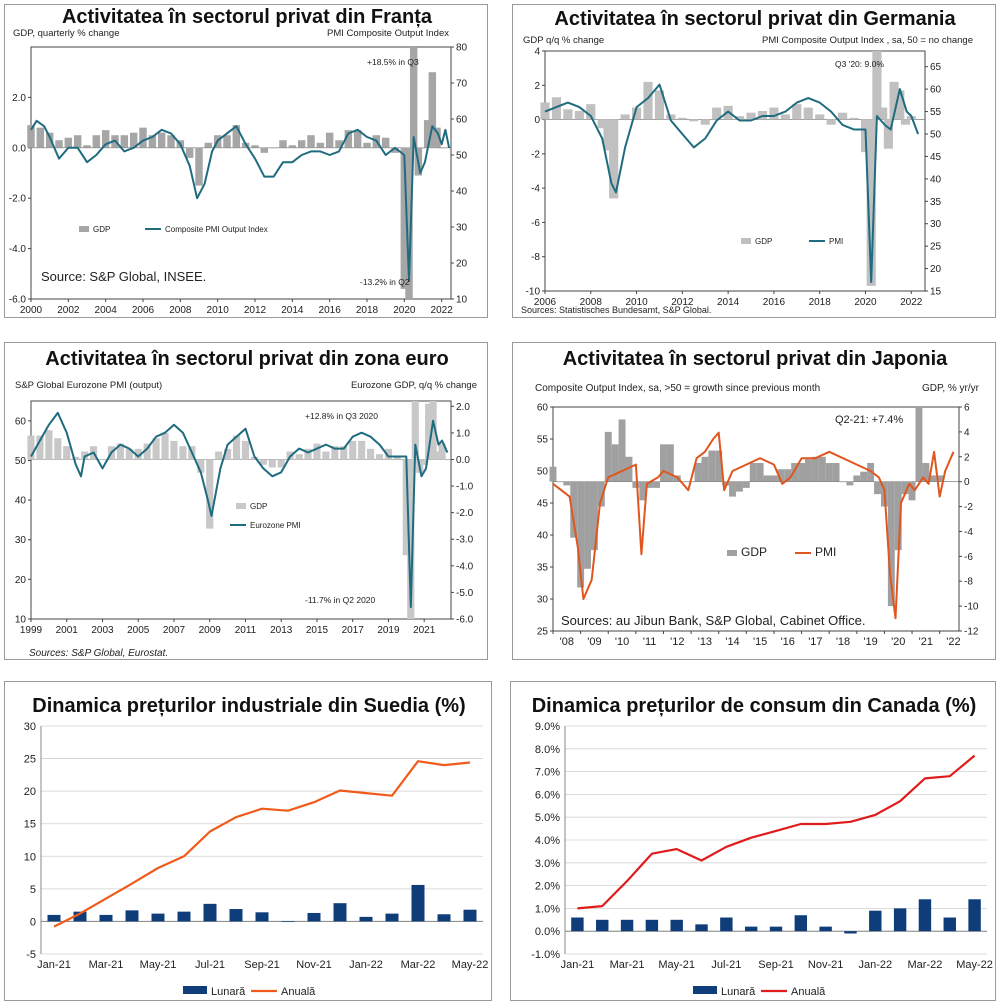 The image size is (1000, 1007). What do you see at coordinates (30, 792) in the screenshot?
I see `sweden-y-tick-label: 20` at bounding box center [30, 792].